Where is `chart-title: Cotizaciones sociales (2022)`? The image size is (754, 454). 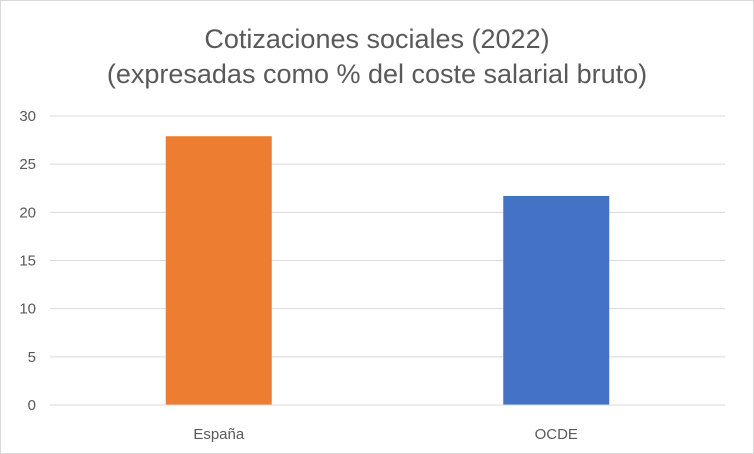 chart-title: Cotizaciones sociales (2022) is located at coordinates (377, 39).